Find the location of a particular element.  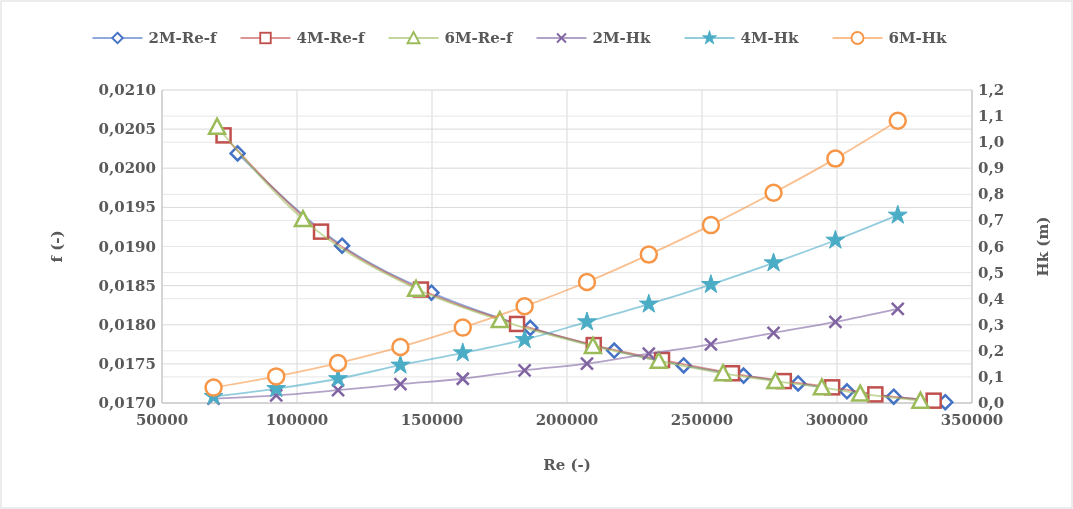

y2-tick-label: 1,1 is located at coordinates (991, 116).